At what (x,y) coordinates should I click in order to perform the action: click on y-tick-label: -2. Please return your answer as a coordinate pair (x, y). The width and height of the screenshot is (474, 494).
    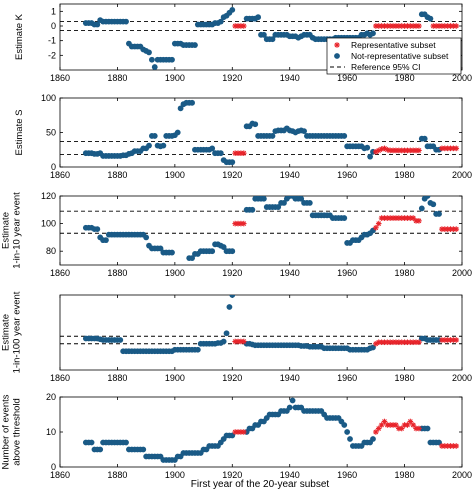
    Looking at the image, I should click on (52, 55).